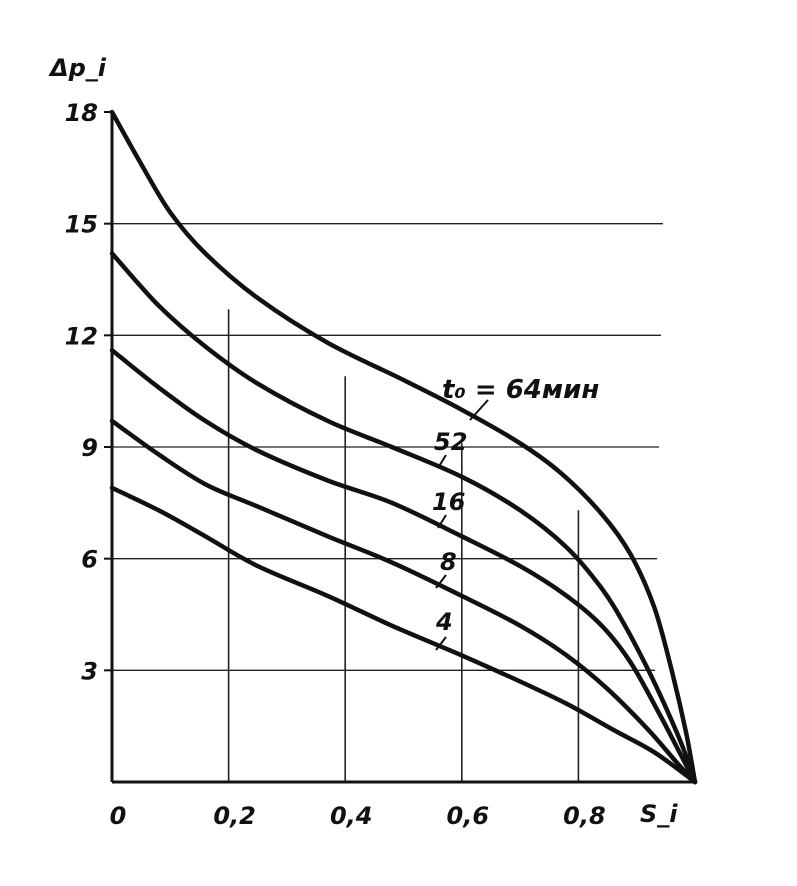 The image size is (797, 886). What do you see at coordinates (448, 502) in the screenshot?
I see `curve-label-16: 16` at bounding box center [448, 502].